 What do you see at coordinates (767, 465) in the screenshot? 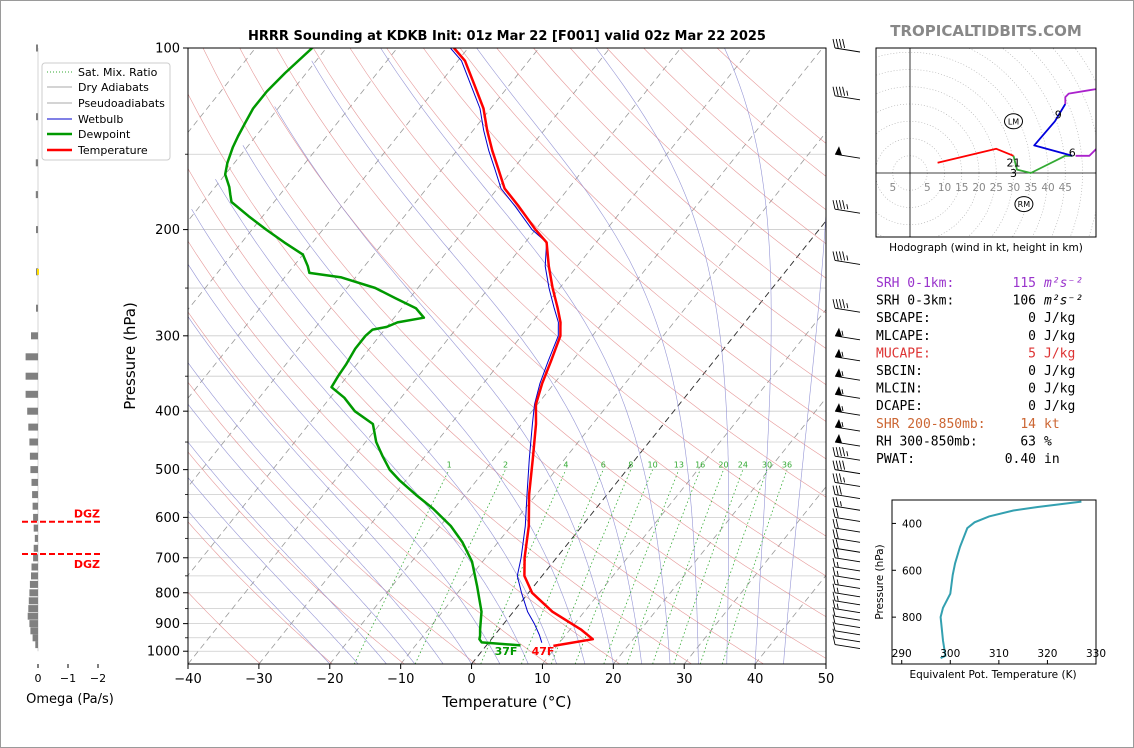
I see `mixing-ratio-label: 30` at bounding box center [767, 465].